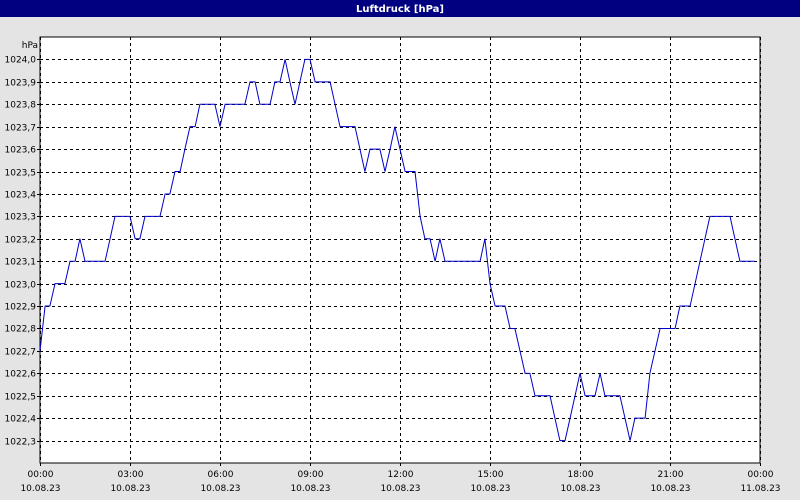 Image resolution: width=800 pixels, height=500 pixels. Describe the element at coordinates (21, 330) in the screenshot. I see `y-tick-label: 1022,8` at that location.